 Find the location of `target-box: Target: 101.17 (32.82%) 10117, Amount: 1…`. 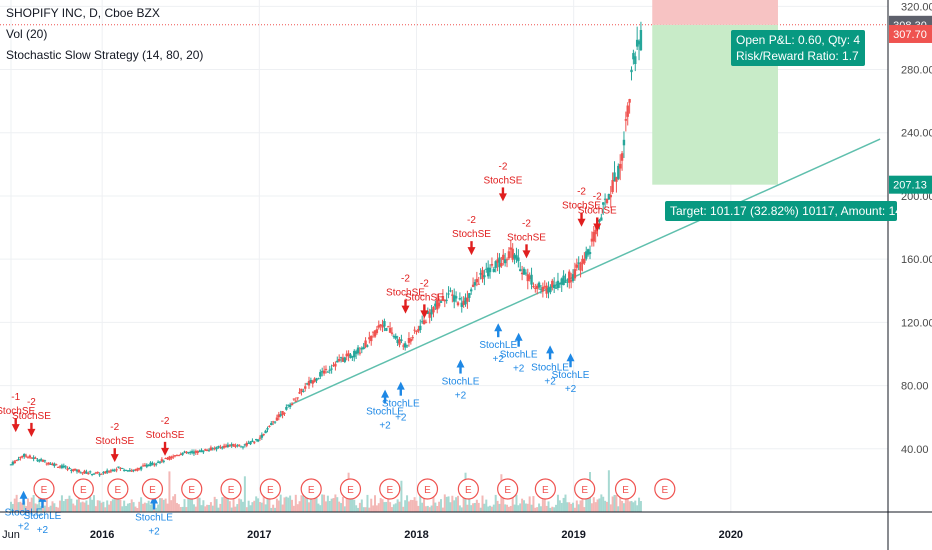

target-box: Target: 101.17 (32.82%) 10117, Amount: 1… is located at coordinates (781, 211).